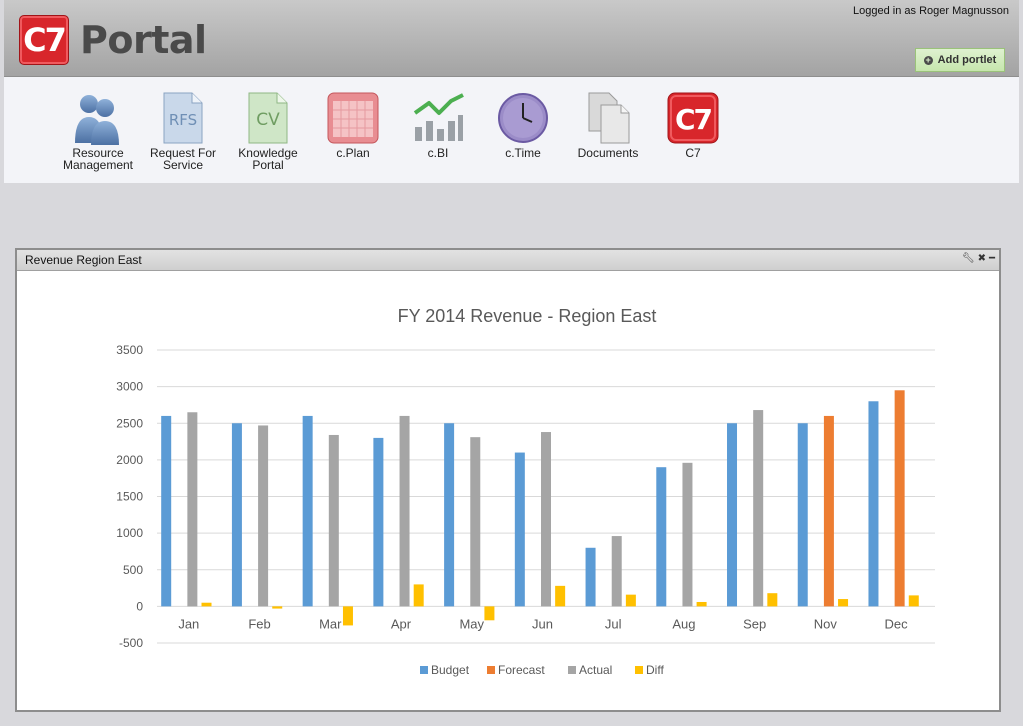 The width and height of the screenshot is (1023, 726). Describe the element at coordinates (693, 118) in the screenshot. I see `c7-logo-icon: C7` at that location.